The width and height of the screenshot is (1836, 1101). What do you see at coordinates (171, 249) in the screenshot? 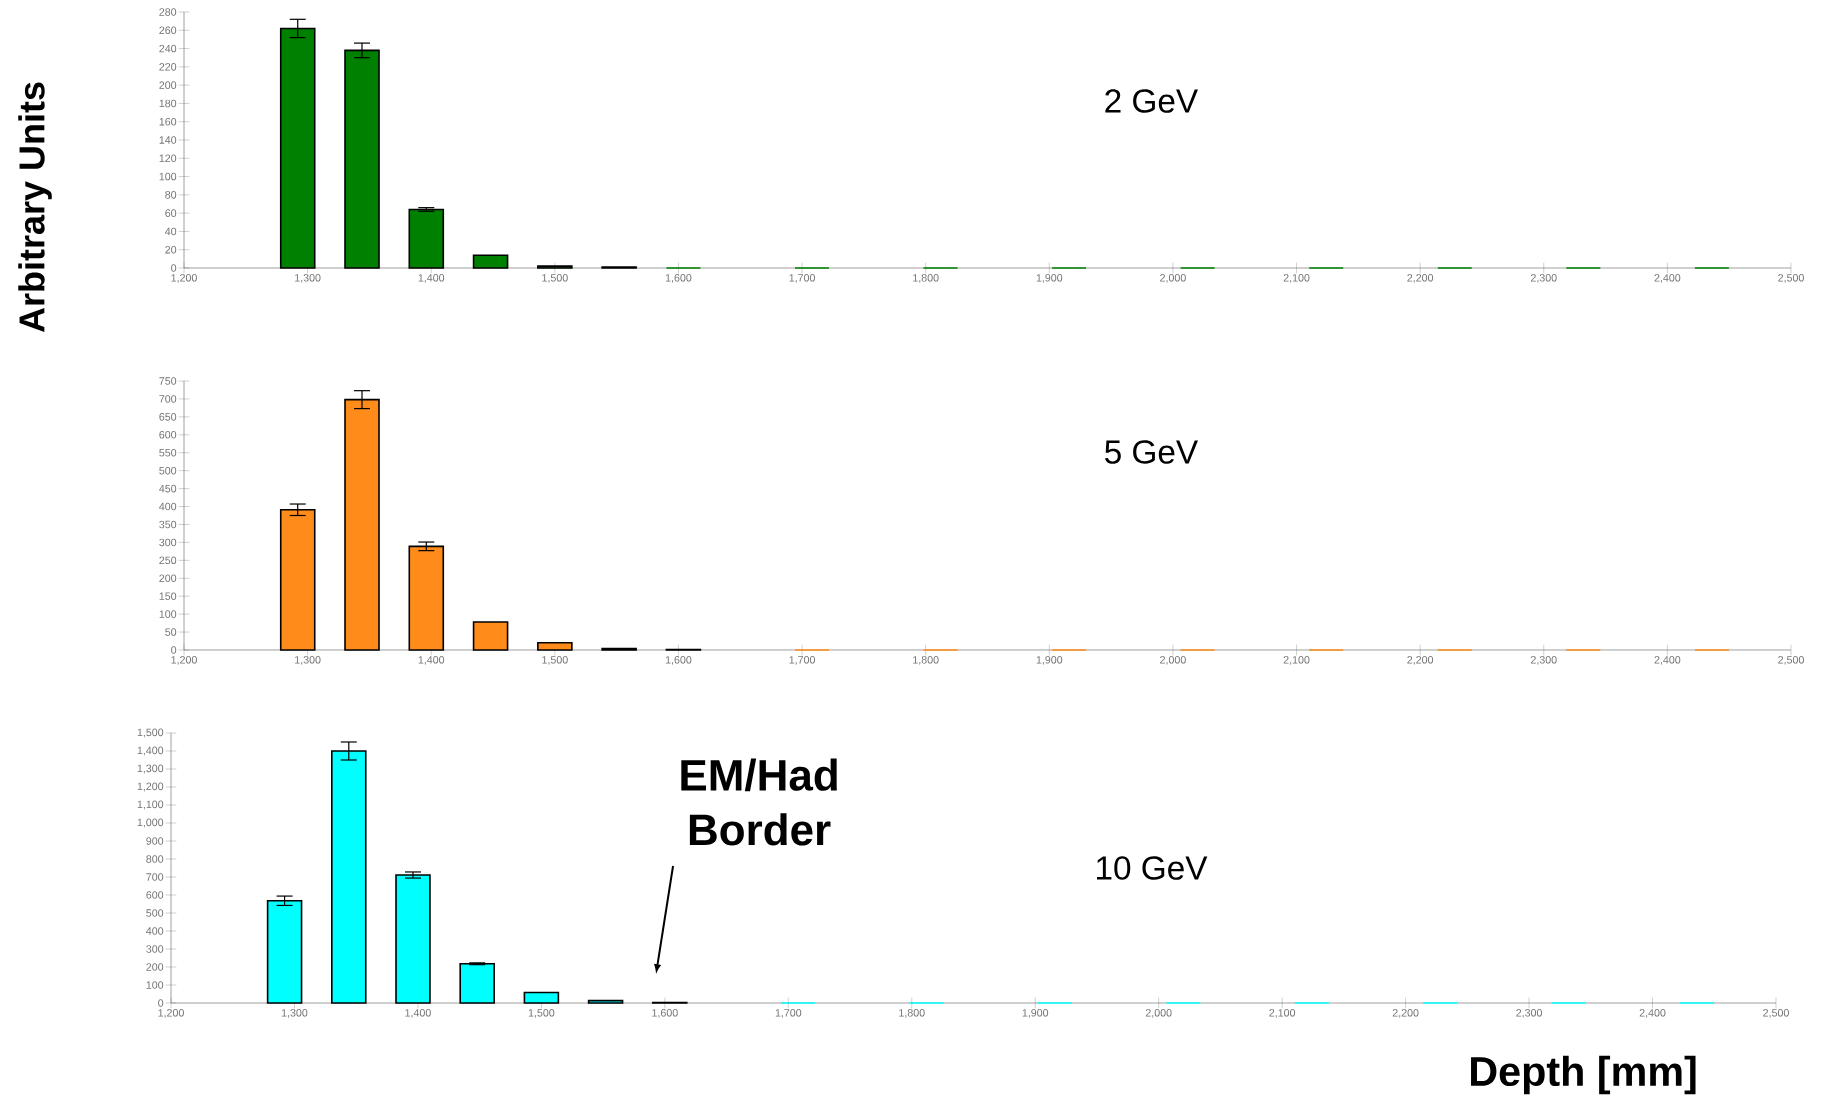
I see `y-tick-label: 20` at bounding box center [171, 249].